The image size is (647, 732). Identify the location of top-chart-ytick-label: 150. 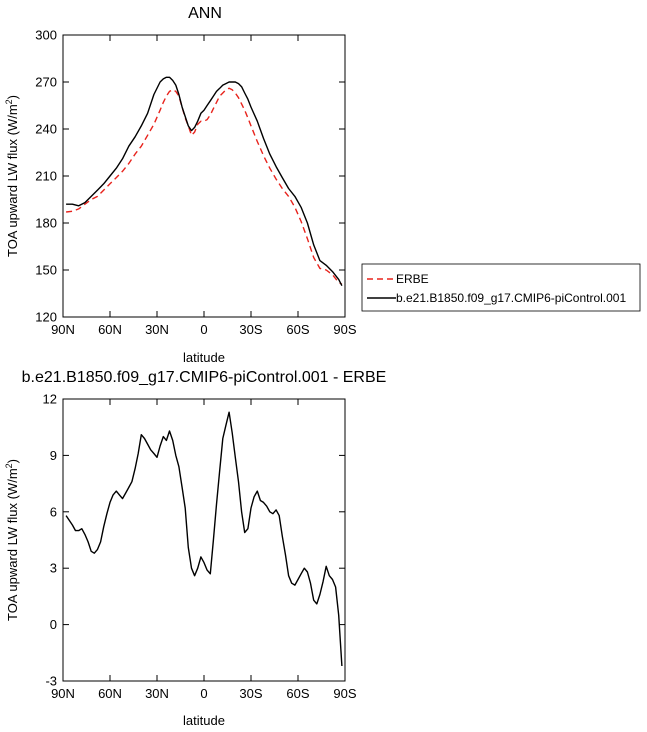
(46, 270).